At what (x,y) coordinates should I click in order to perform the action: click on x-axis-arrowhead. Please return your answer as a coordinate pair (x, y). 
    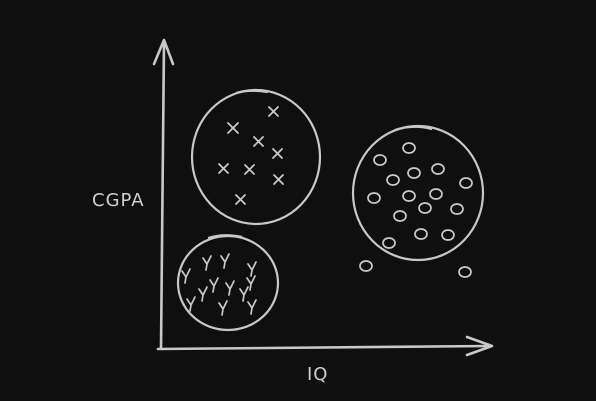
    Looking at the image, I should click on (479, 346).